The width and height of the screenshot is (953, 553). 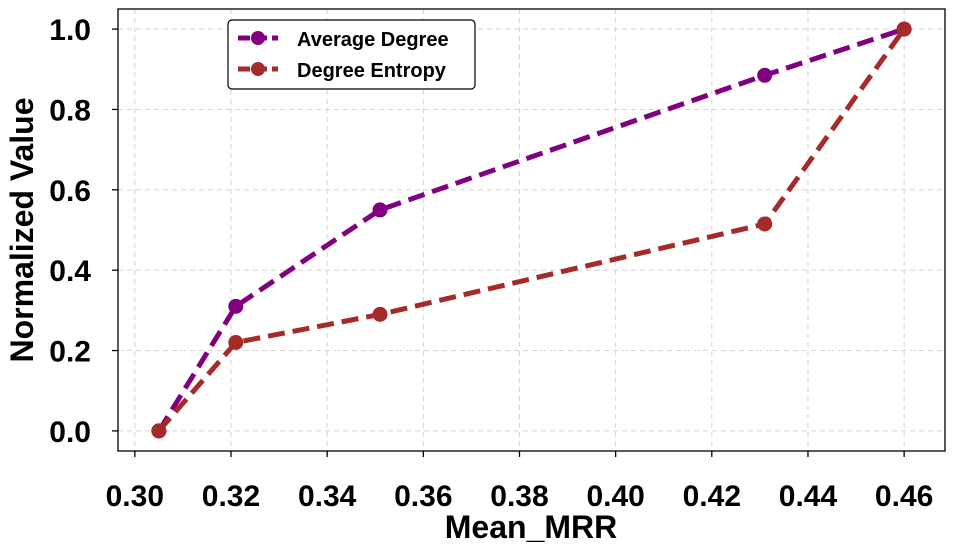 I want to click on x-tick-label: 0.46, so click(x=904, y=496).